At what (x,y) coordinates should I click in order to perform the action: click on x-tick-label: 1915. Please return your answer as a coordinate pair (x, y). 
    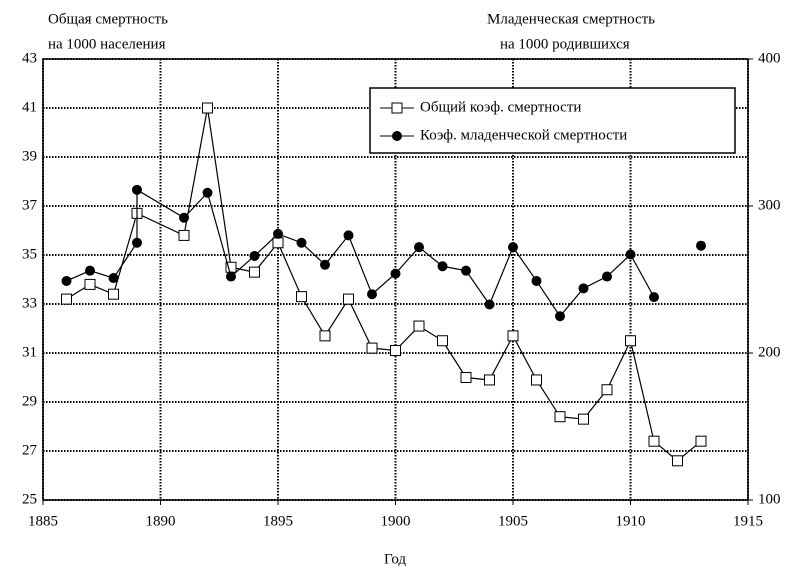
    Looking at the image, I should click on (748, 521).